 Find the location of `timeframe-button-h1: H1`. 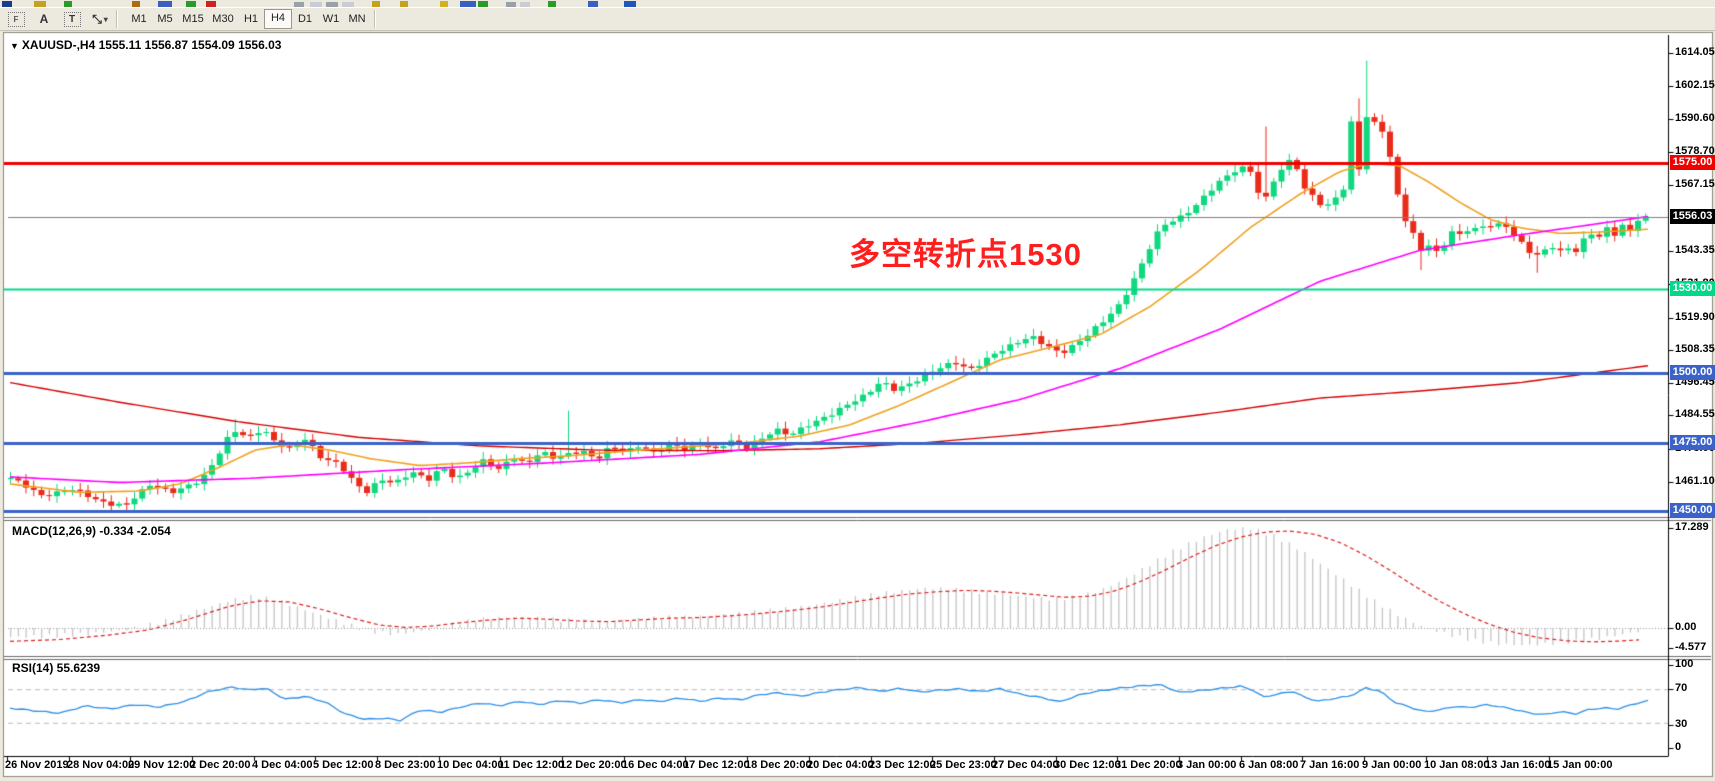

timeframe-button-h1: H1 is located at coordinates (251, 19).